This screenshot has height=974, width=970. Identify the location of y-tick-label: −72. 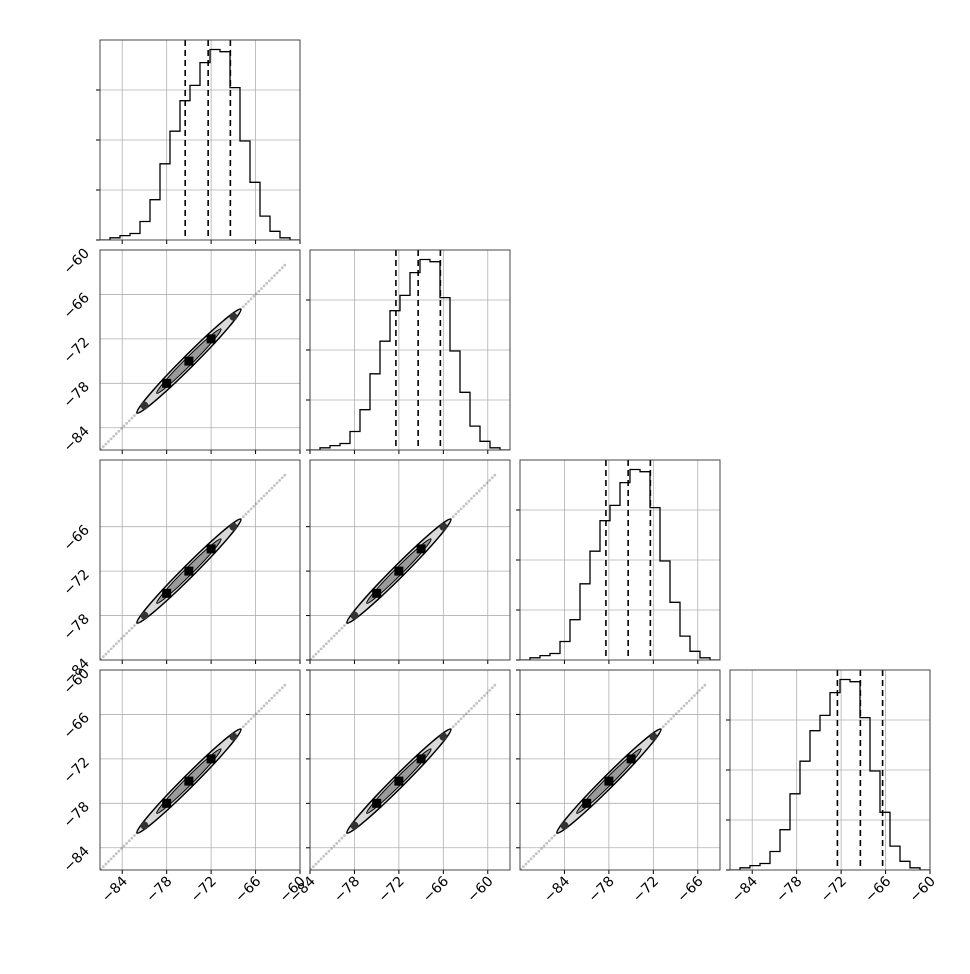
(77, 770).